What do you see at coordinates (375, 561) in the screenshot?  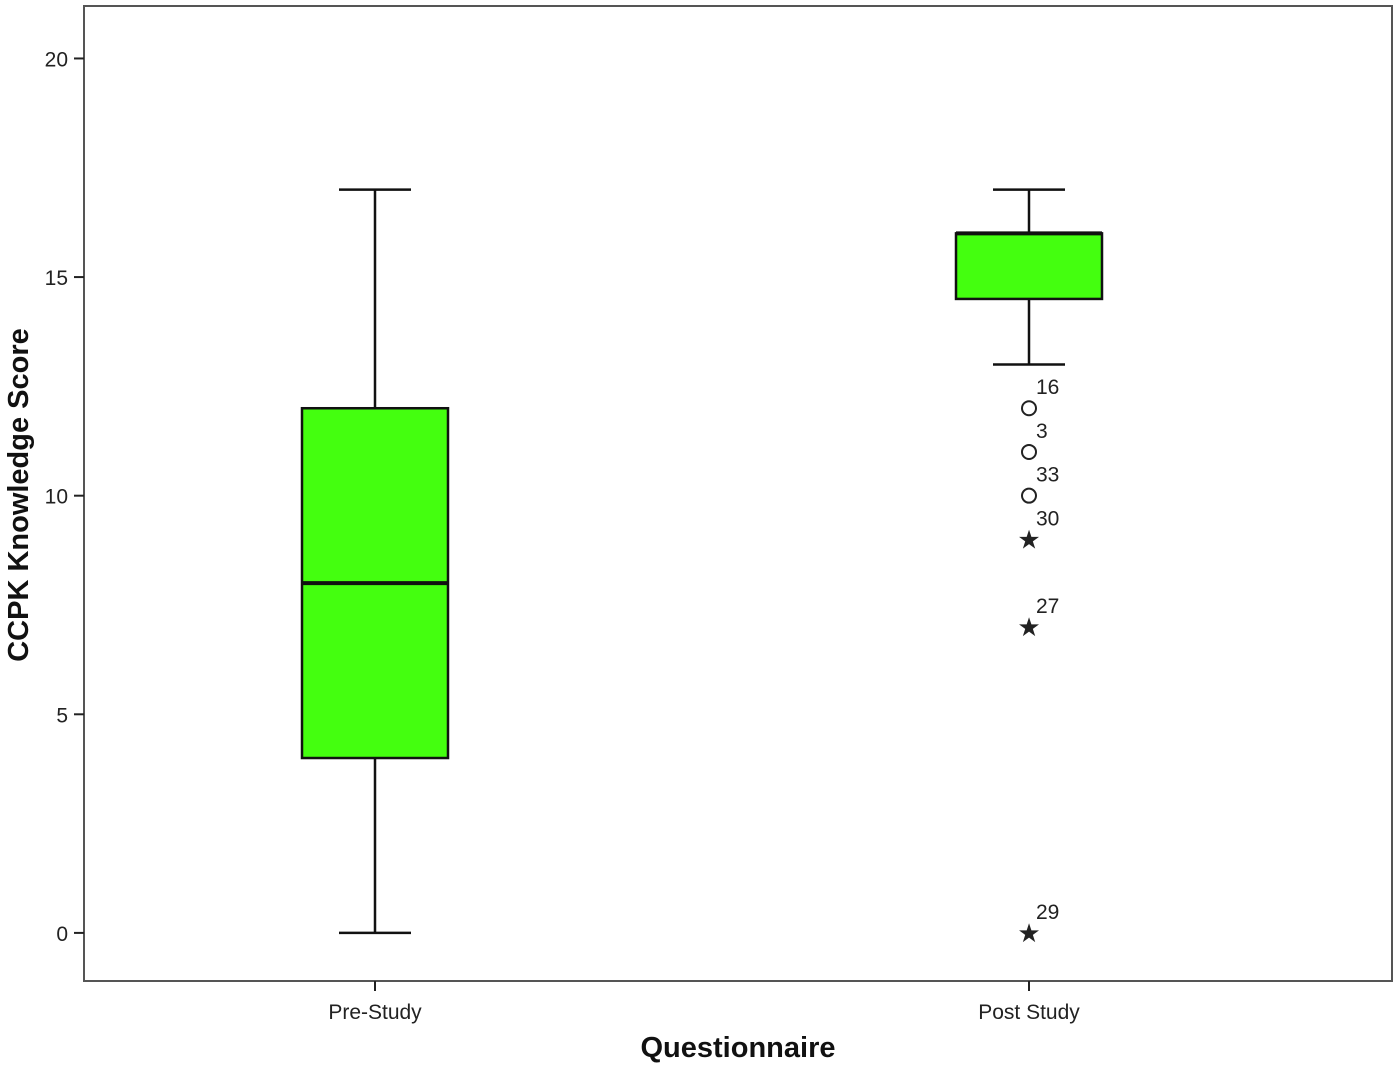 I see `box-pre-study` at bounding box center [375, 561].